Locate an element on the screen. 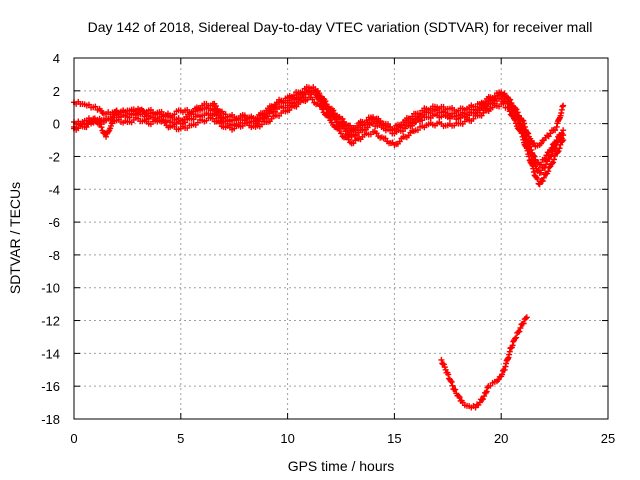 This screenshot has width=640, height=480. x-tick-label: 25 is located at coordinates (608, 438).